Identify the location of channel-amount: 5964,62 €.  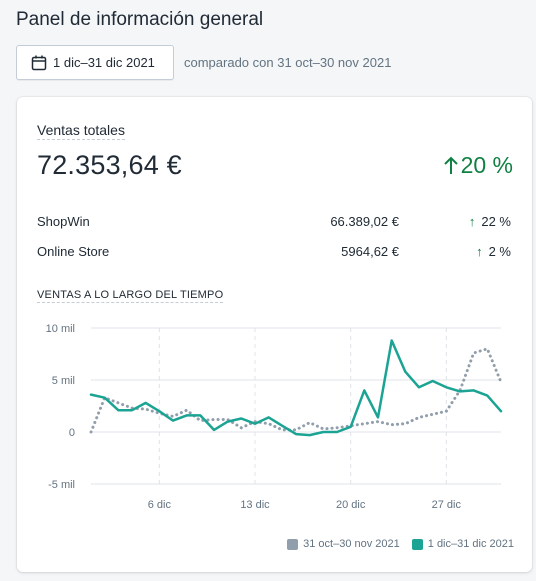
(370, 251).